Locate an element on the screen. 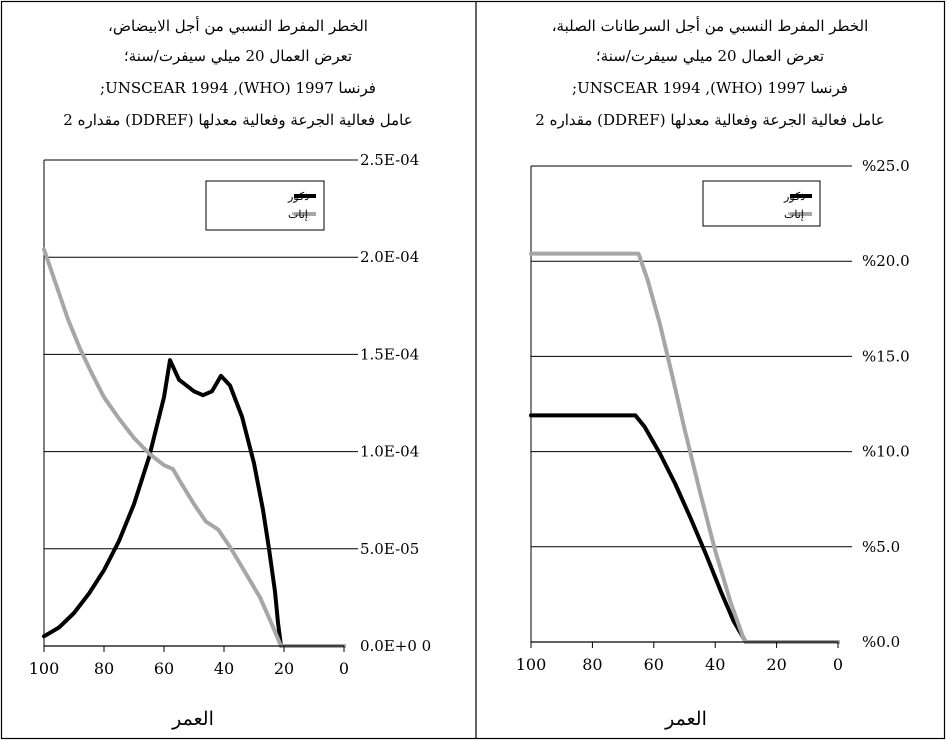 This screenshot has height=740, width=946. y-tick-label: %5.0 is located at coordinates (881, 547).